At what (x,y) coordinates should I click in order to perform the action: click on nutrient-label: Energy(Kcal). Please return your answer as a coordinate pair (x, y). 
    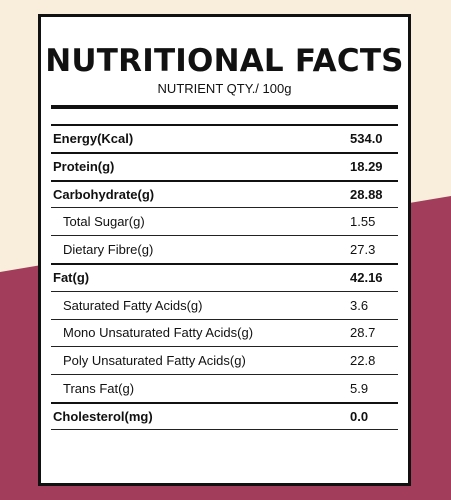
    Looking at the image, I should click on (93, 139).